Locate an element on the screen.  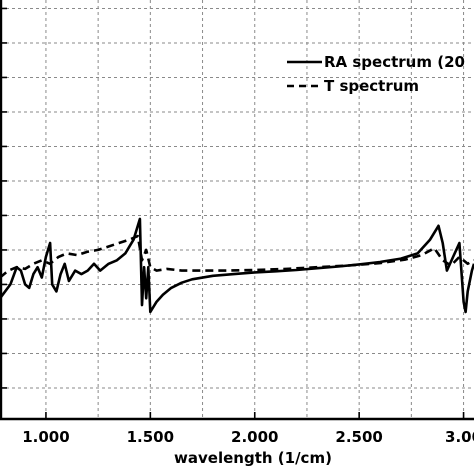
x-tick-layer: 1.000 1.500 2.000 2.500 3.00 is located at coordinates (248, 437).